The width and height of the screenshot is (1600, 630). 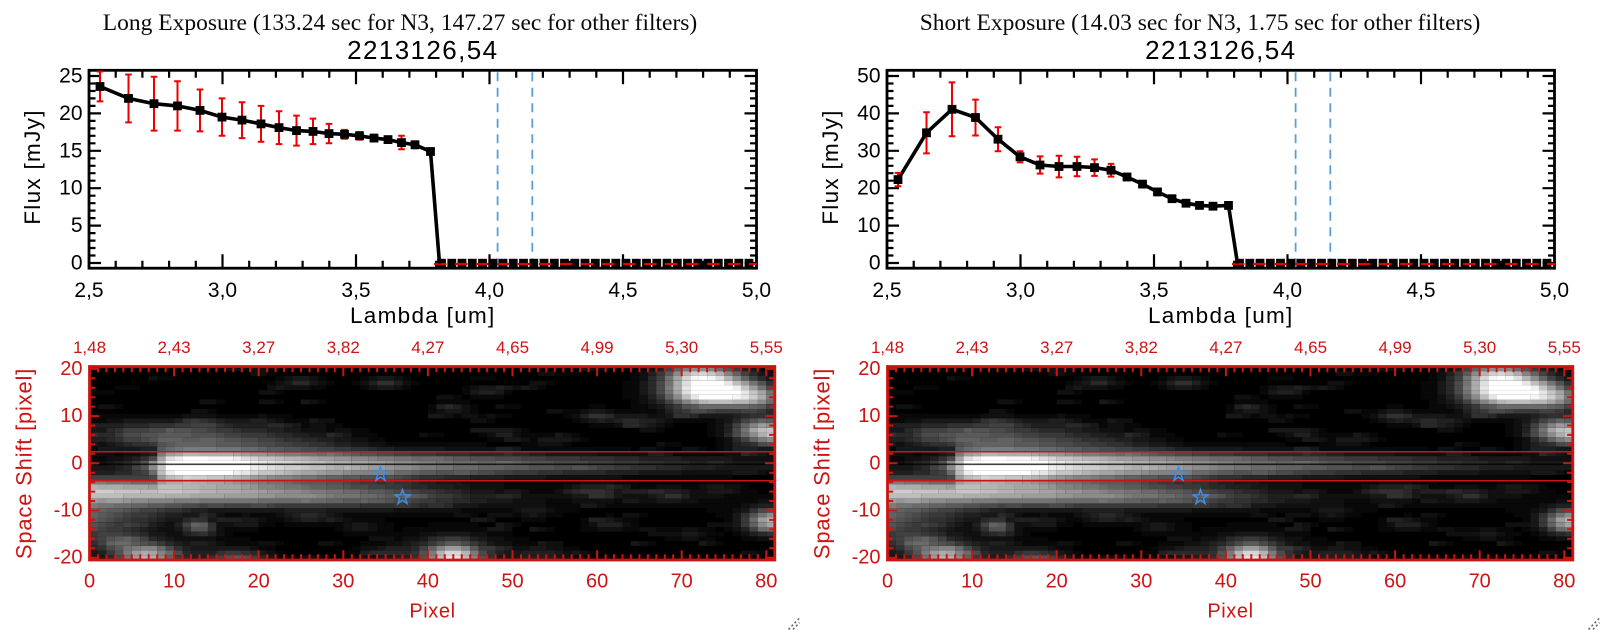 What do you see at coordinates (868, 150) in the screenshot?
I see `svg-text: 30` at bounding box center [868, 150].